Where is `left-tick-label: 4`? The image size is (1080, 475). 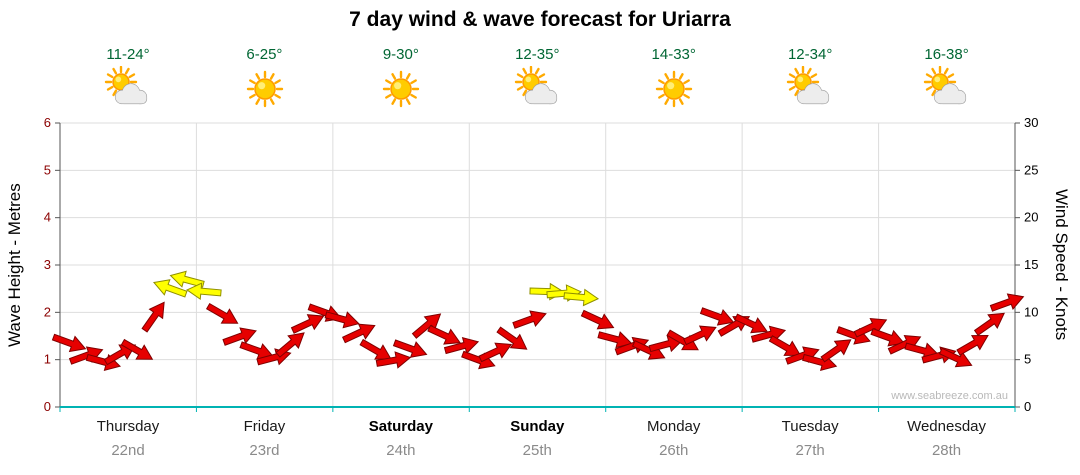
left-tick-label: 4 is located at coordinates (47, 217).